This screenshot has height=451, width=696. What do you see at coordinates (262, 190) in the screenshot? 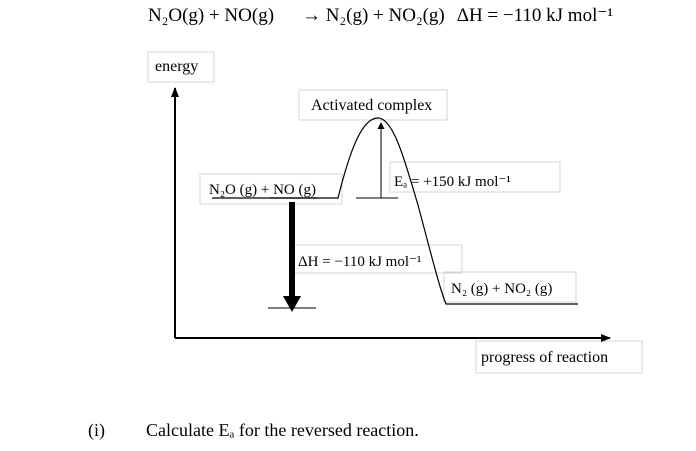
I see `reactants-label: N₂O (g) + NO (g)` at bounding box center [262, 190].